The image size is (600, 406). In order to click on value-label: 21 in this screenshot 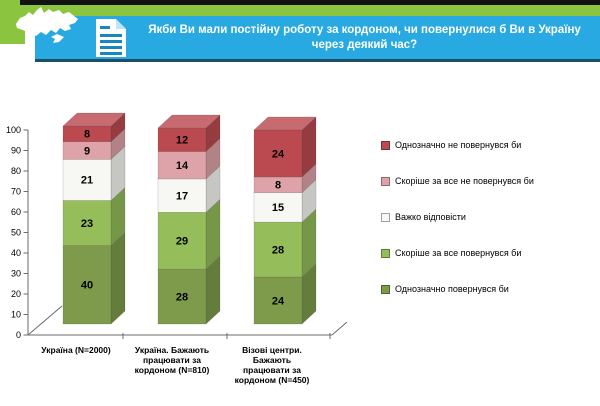, I will do `click(87, 181)`.